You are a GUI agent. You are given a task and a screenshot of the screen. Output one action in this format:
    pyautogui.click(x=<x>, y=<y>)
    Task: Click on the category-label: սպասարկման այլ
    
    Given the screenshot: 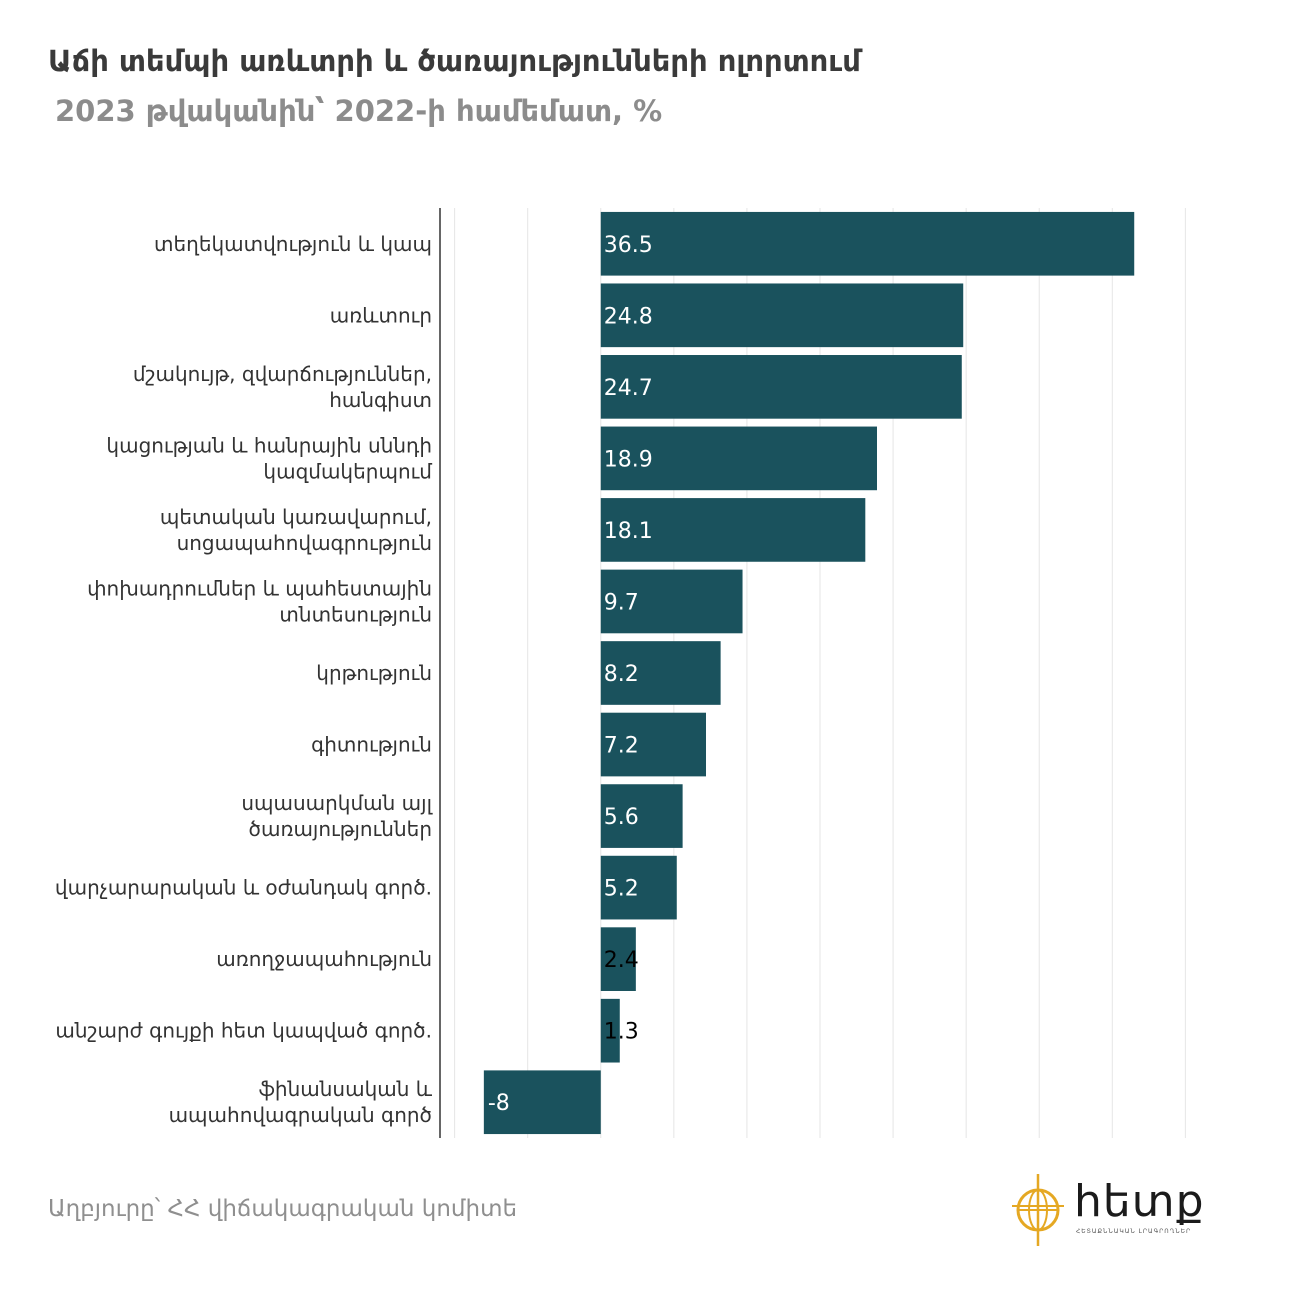 What is the action you would take?
    pyautogui.click(x=337, y=803)
    